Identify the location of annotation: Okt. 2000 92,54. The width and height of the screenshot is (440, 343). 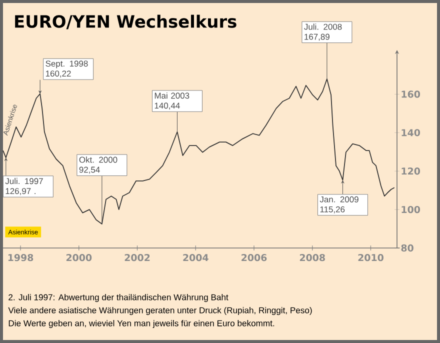
(98, 165).